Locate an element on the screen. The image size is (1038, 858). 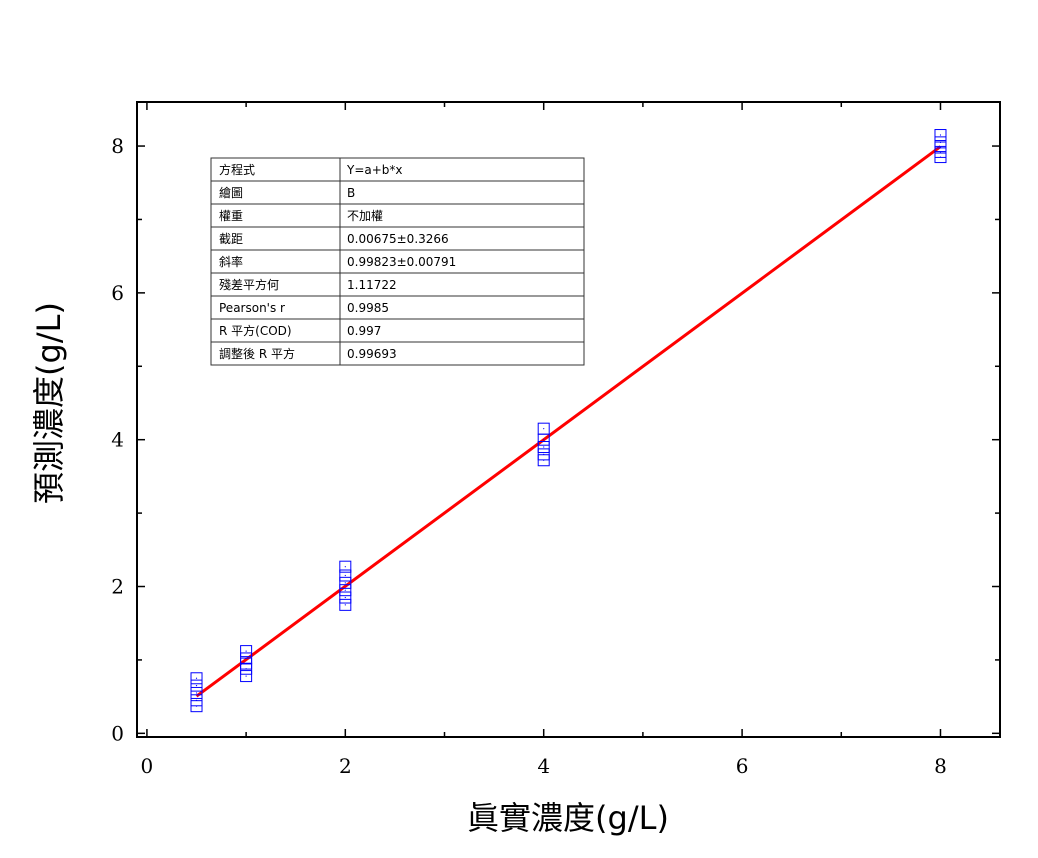
x-tick-label: 8 is located at coordinates (940, 766).